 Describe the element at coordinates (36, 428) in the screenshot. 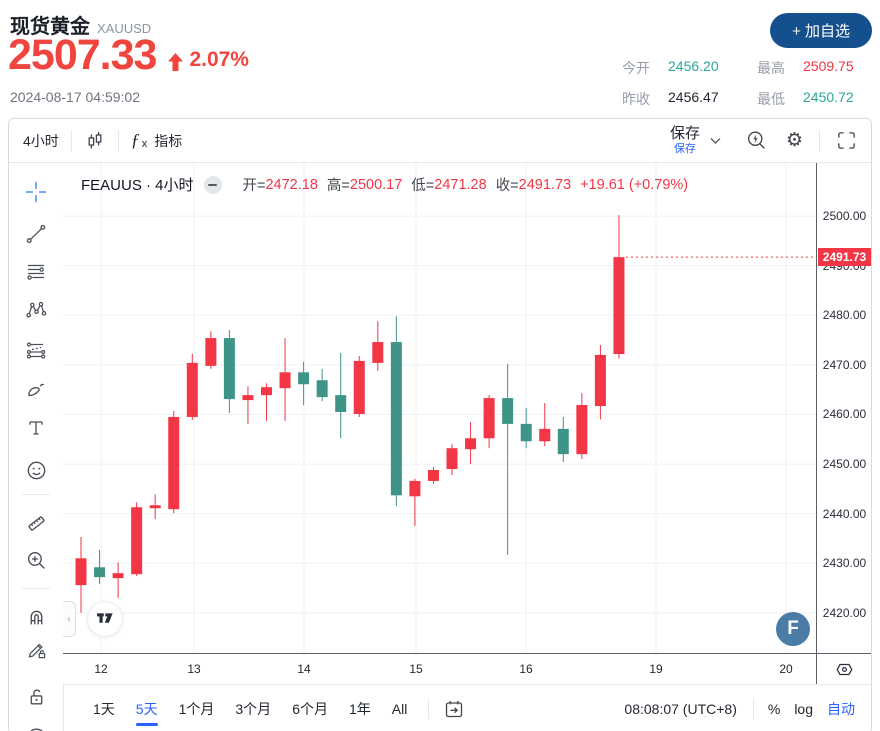

I see `text-tool-icon` at that location.